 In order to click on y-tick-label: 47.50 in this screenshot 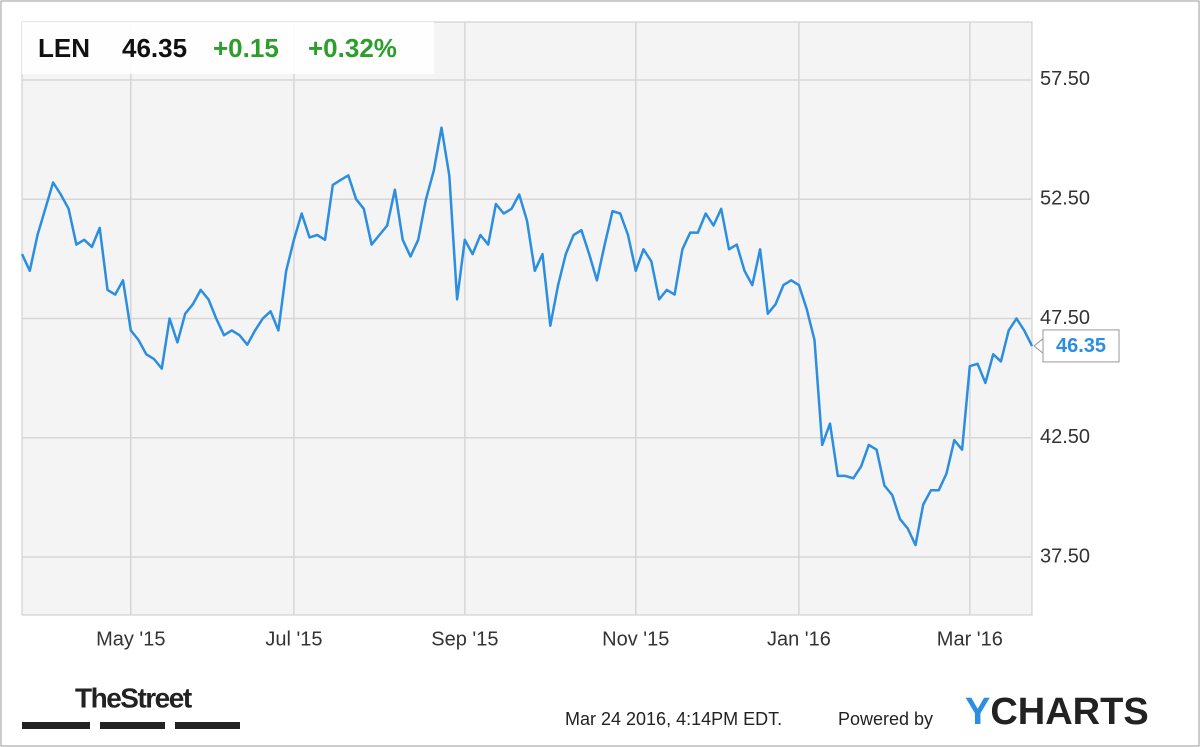, I will do `click(1065, 318)`.